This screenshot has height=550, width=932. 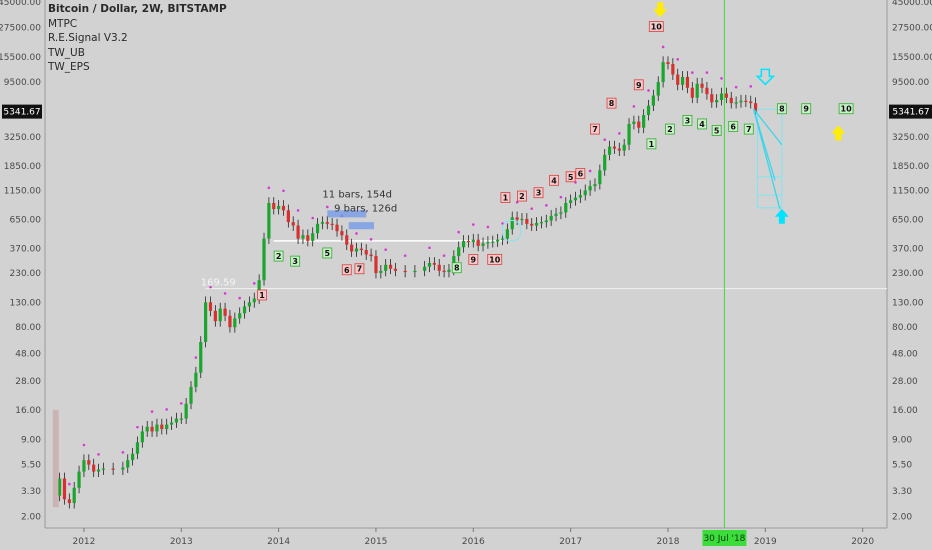 What do you see at coordinates (554, 180) in the screenshot?
I see `sequential-count-label: 4` at bounding box center [554, 180].